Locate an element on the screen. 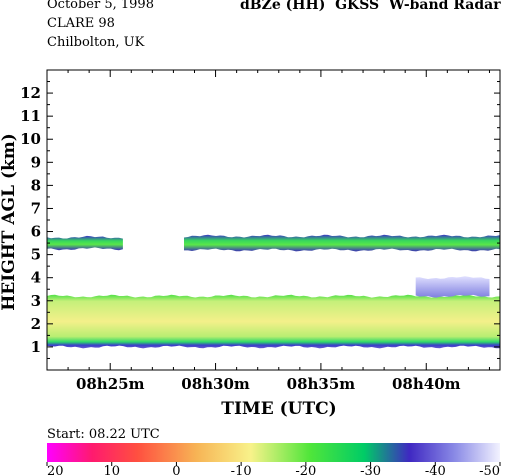  date-label: October 5, 1998 is located at coordinates (100, 6).